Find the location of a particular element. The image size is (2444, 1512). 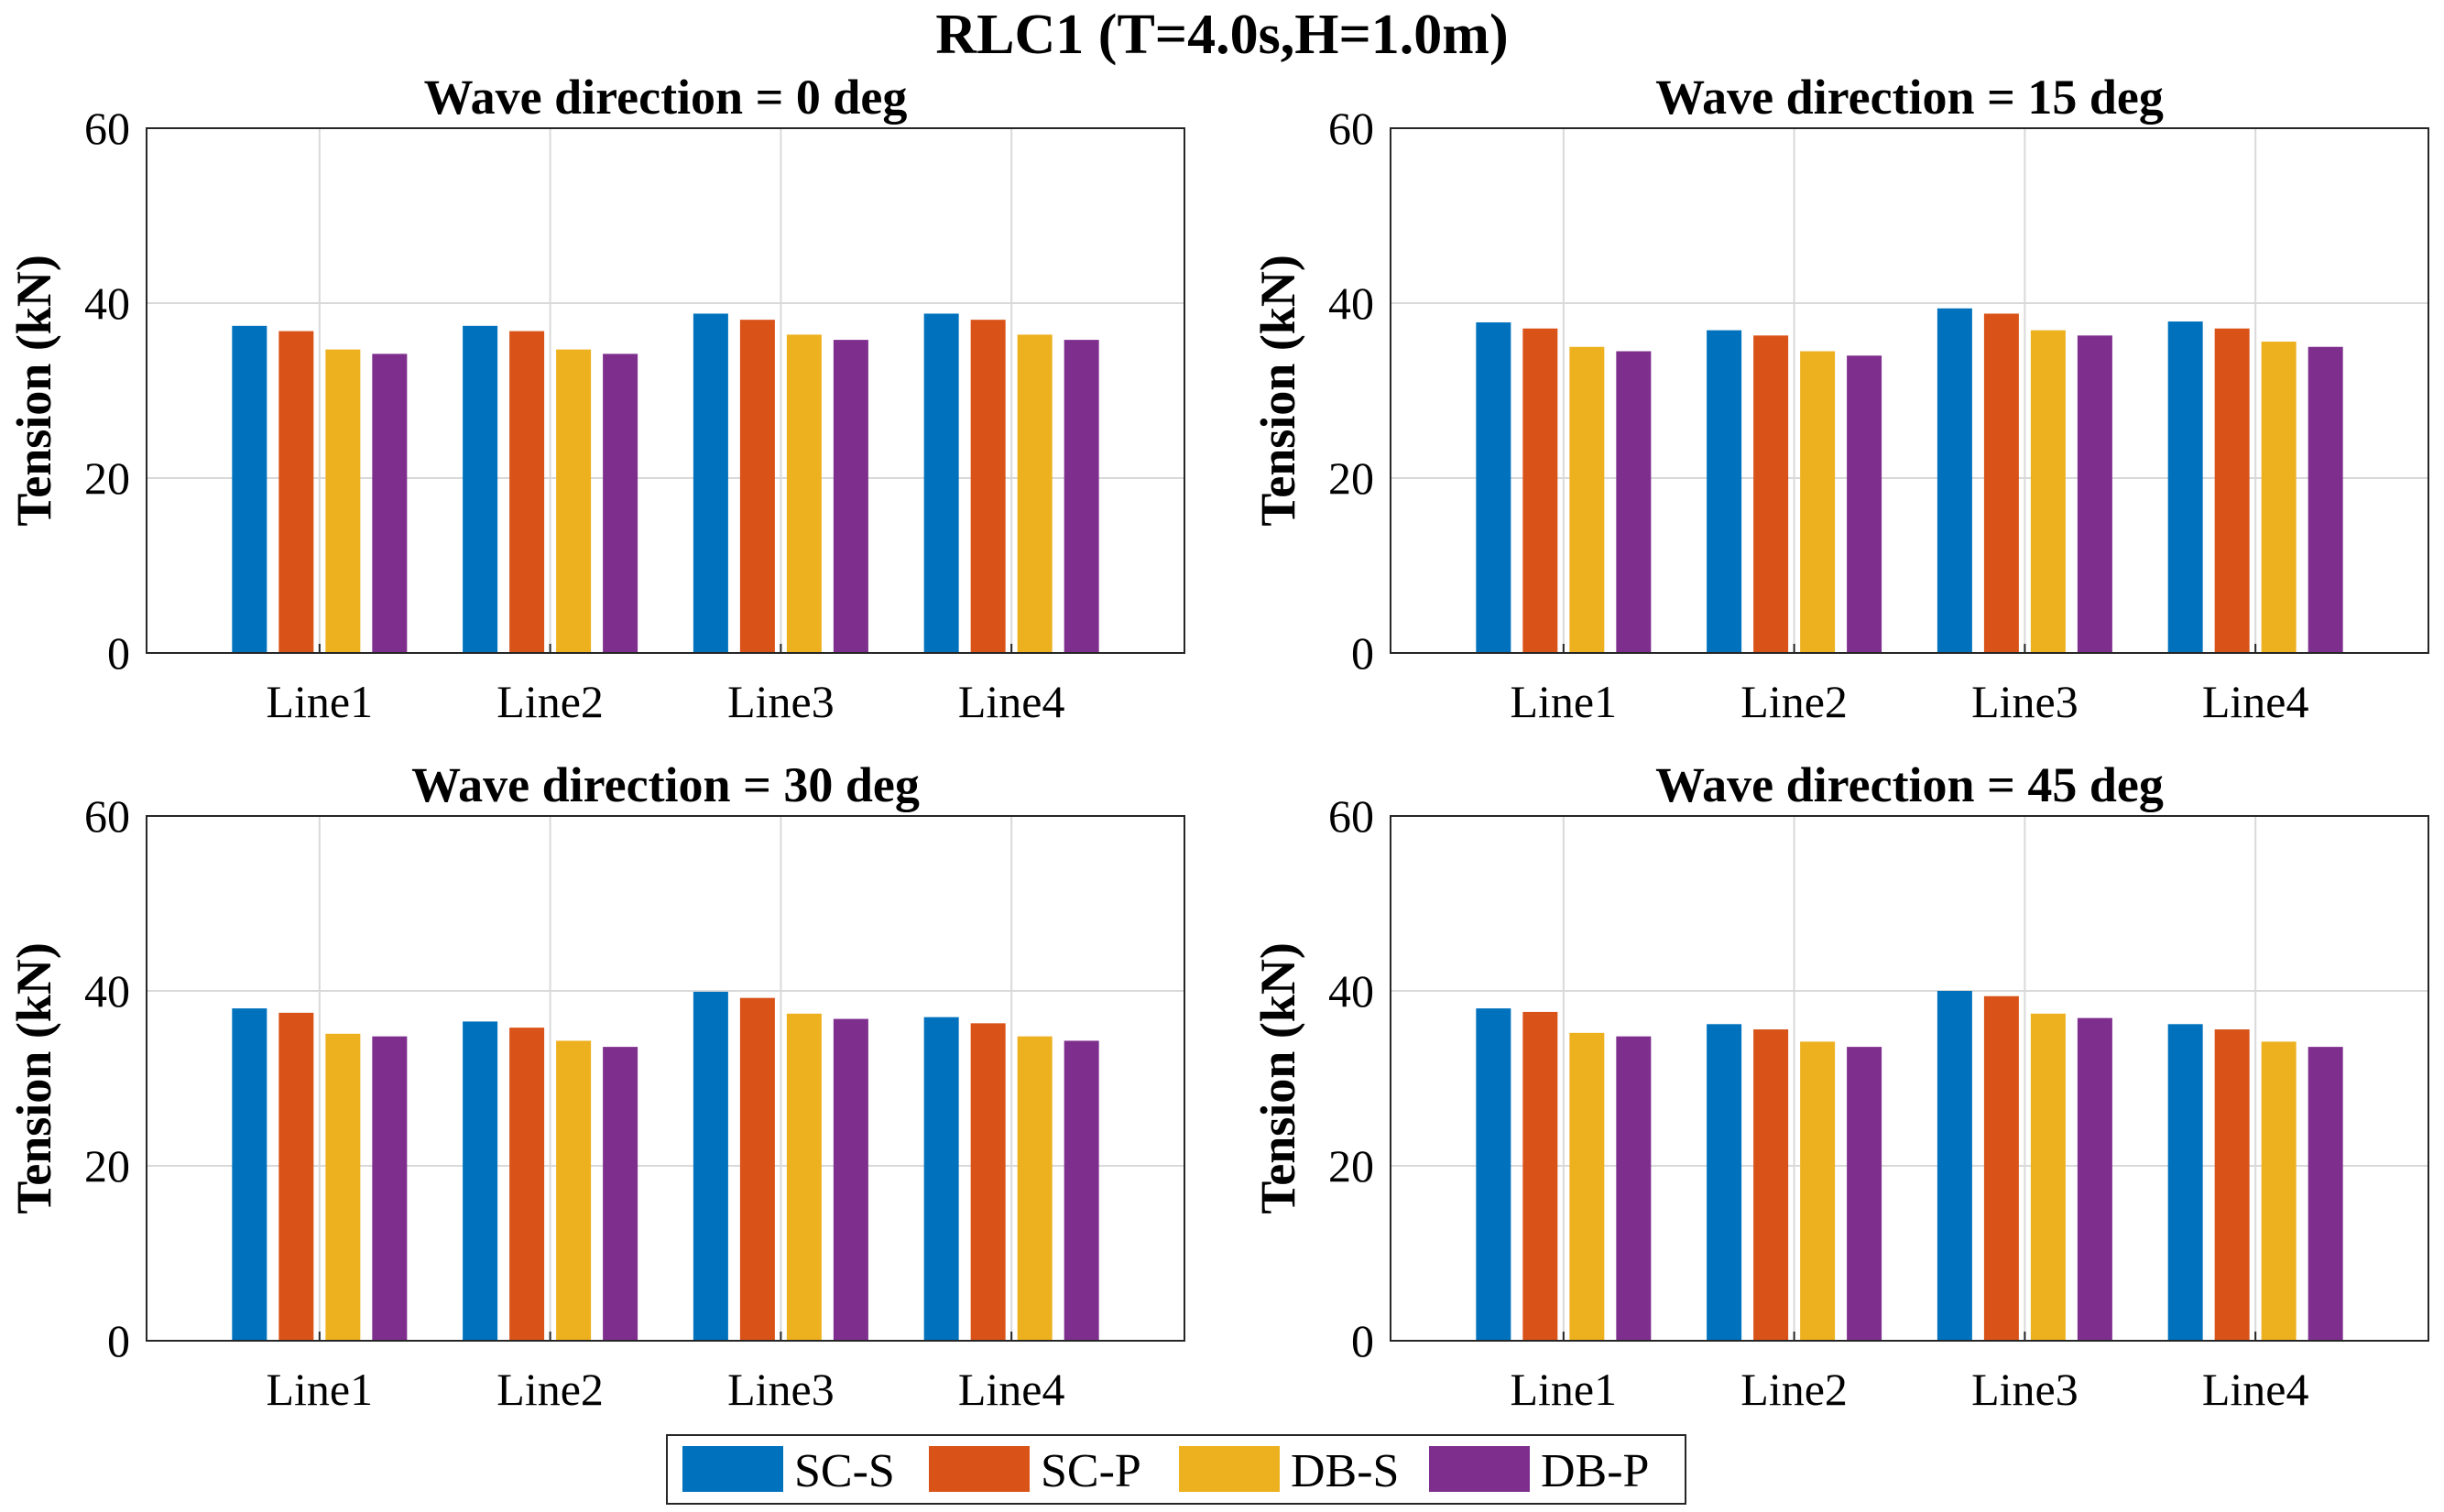

legend-label: SC-P is located at coordinates (1091, 1471).